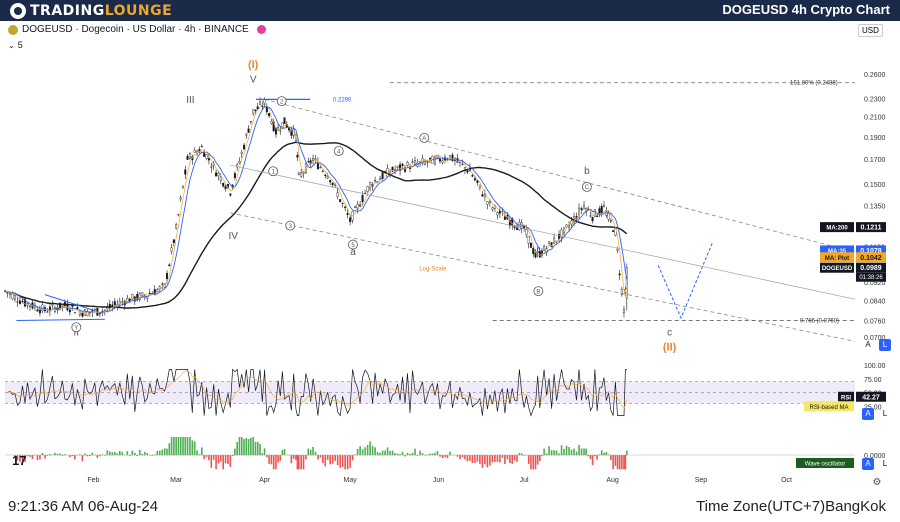  I want to click on auto-scale-button: A, so click(868, 344).